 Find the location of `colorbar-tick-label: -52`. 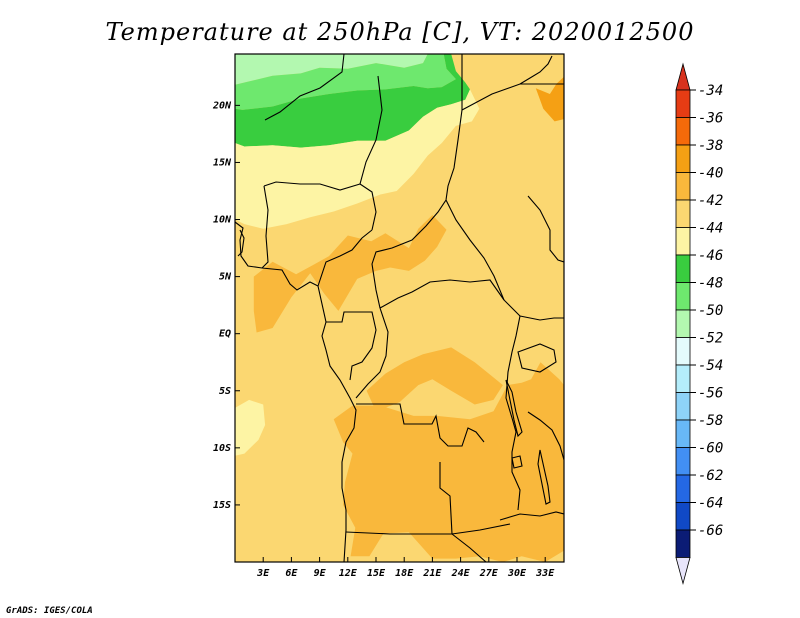

colorbar-tick-label: -52 is located at coordinates (710, 339).